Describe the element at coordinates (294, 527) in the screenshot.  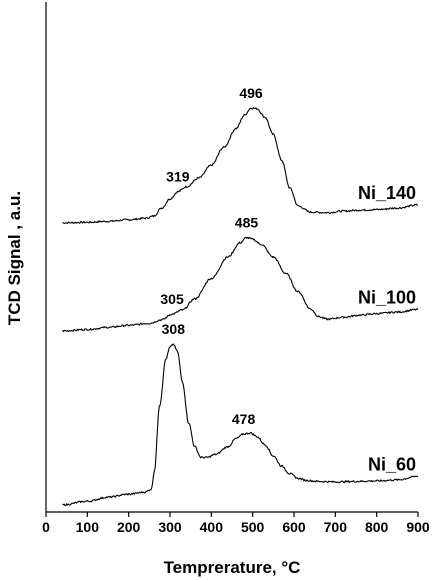
I see `x-tick-label: 600` at that location.